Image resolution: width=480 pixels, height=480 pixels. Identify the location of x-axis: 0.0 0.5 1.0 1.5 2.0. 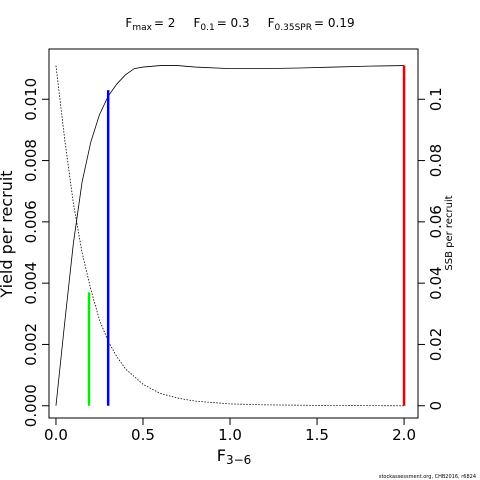
(230, 430).